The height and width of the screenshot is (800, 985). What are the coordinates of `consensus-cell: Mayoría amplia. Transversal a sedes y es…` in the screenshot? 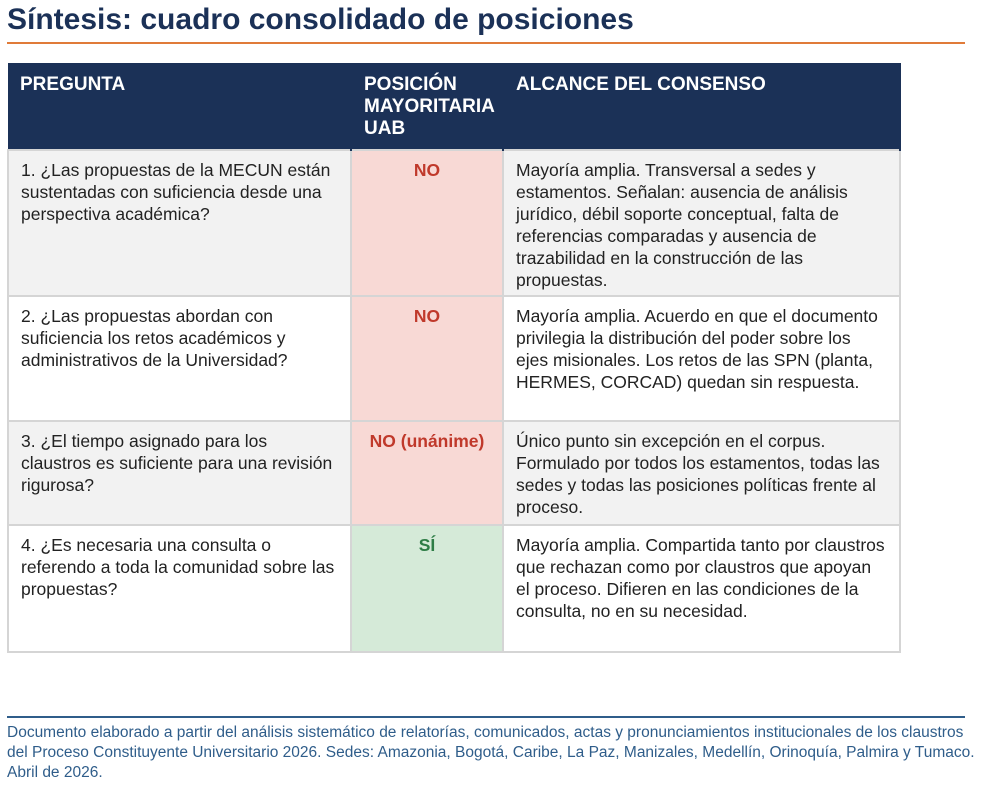 It's located at (701, 223).